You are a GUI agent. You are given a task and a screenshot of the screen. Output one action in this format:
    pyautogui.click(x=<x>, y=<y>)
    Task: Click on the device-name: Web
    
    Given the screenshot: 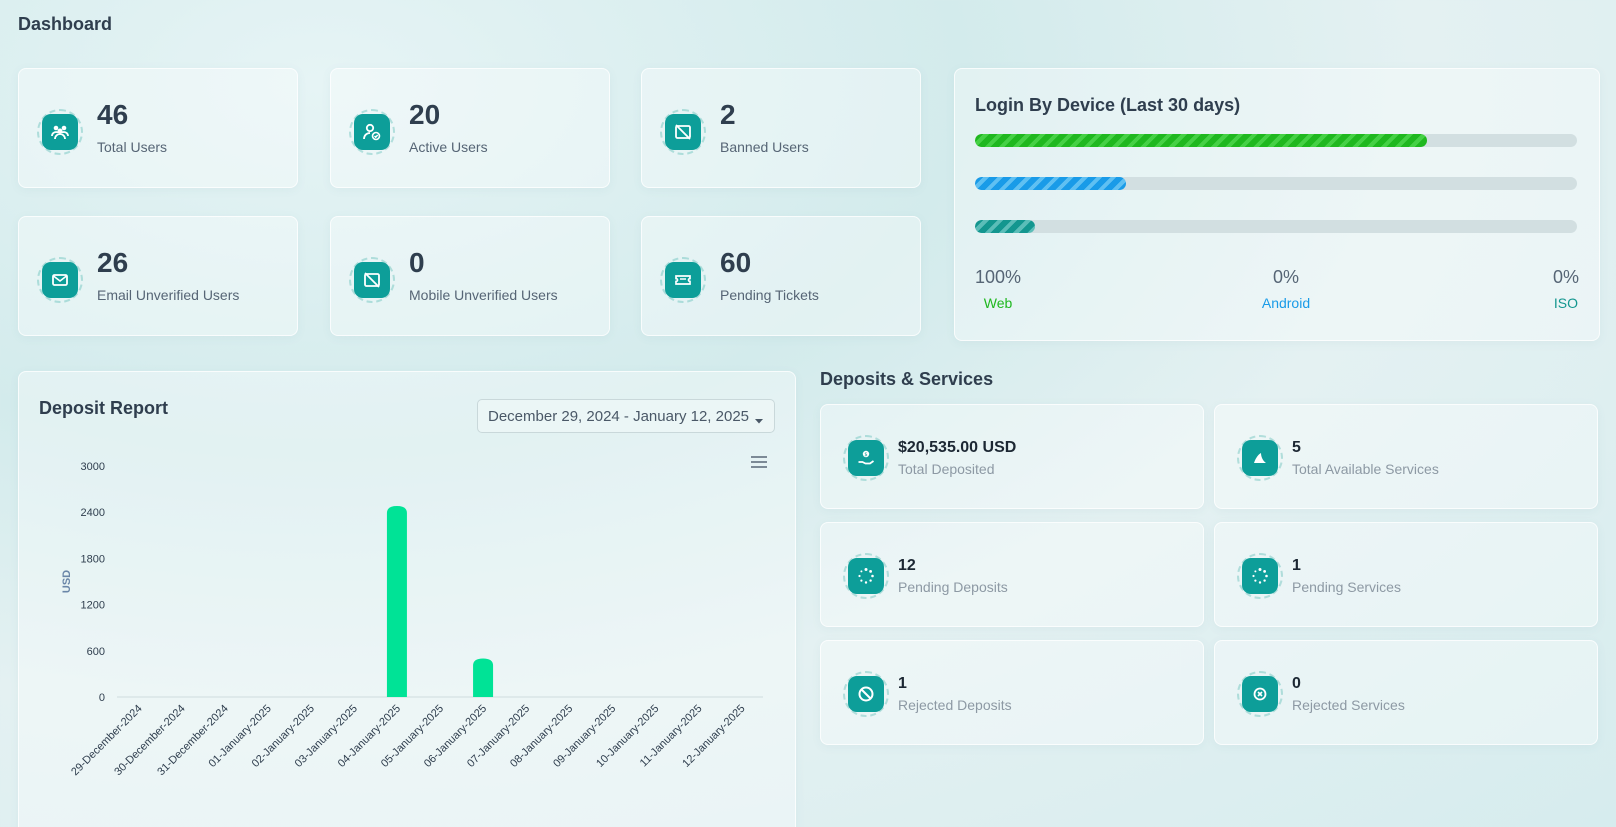 What is the action you would take?
    pyautogui.click(x=998, y=303)
    